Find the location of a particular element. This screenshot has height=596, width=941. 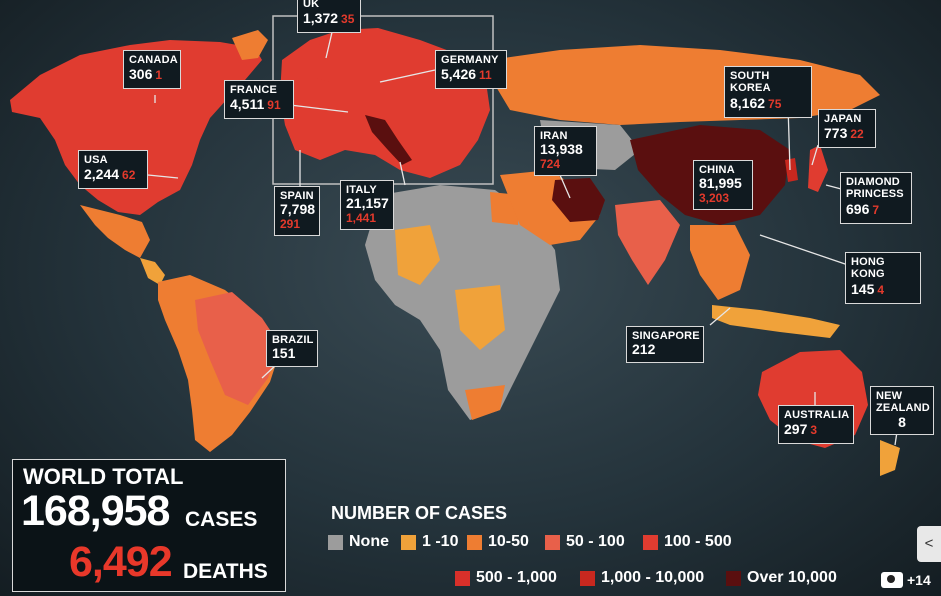

callout-usa: USA 2,244 62 is located at coordinates (113, 170).